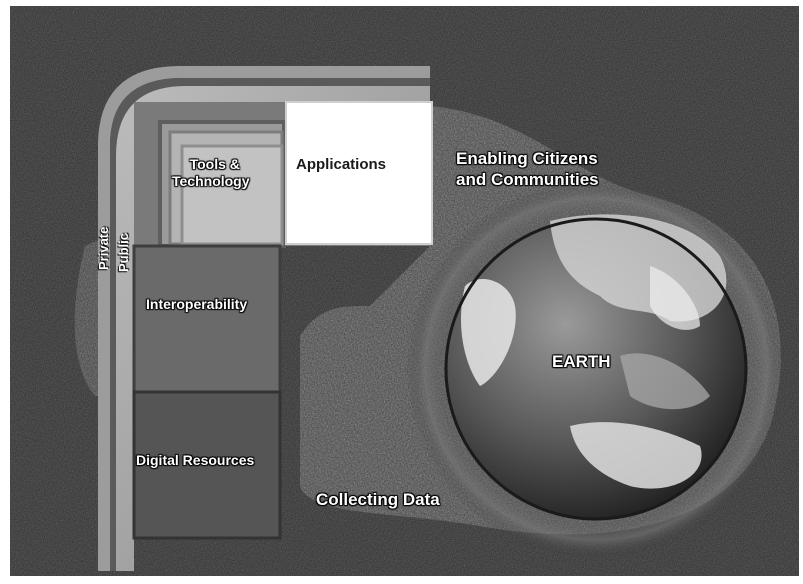 Image resolution: width=803 pixels, height=584 pixels. What do you see at coordinates (211, 181) in the screenshot?
I see `tools-technology-line2: Technology` at bounding box center [211, 181].